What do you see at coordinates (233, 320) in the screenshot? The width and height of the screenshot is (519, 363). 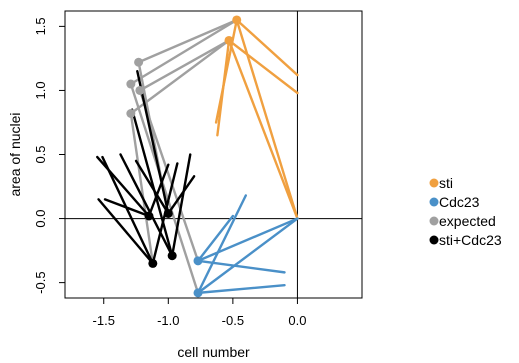 I see `x-tick-label-2: -0.5` at bounding box center [233, 320].